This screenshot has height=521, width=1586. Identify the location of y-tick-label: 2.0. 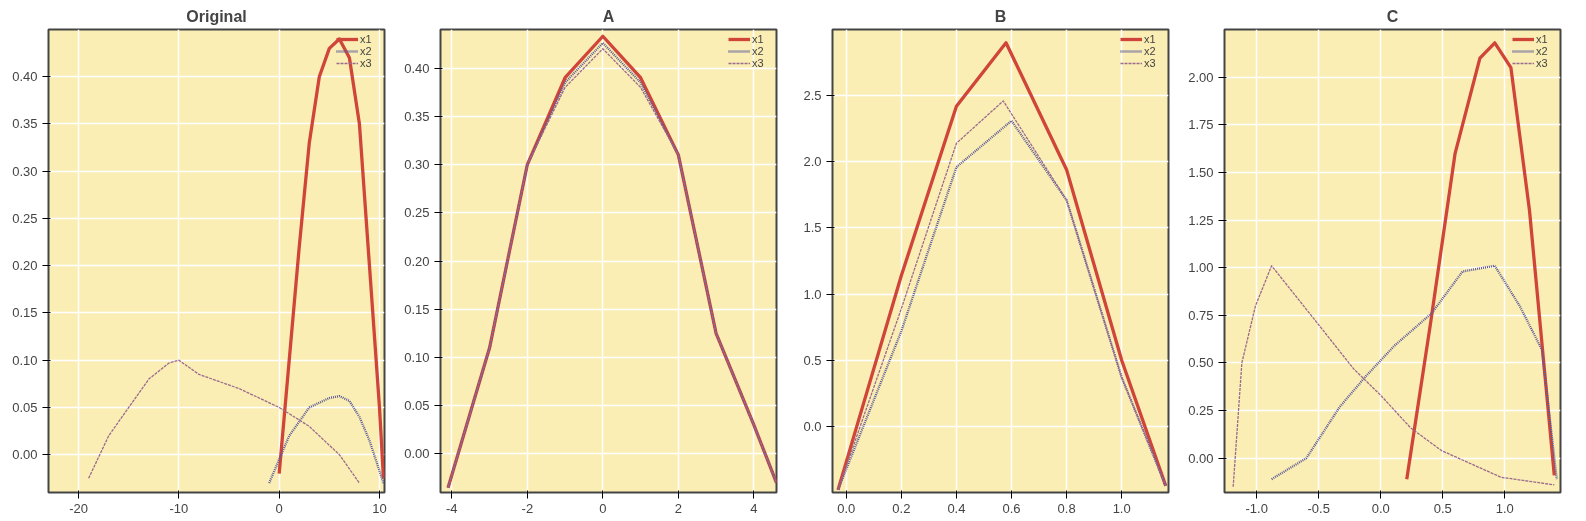
(812, 162).